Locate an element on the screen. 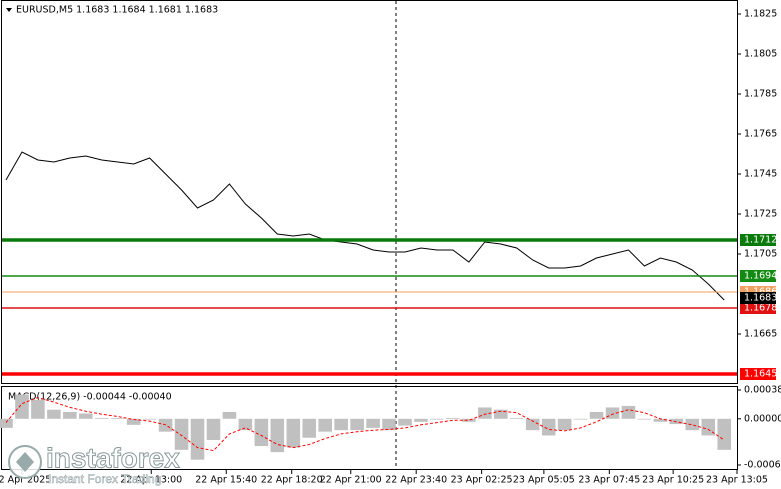 The width and height of the screenshot is (781, 489). x-tick-label: 23 Apr 05:05 is located at coordinates (544, 480).